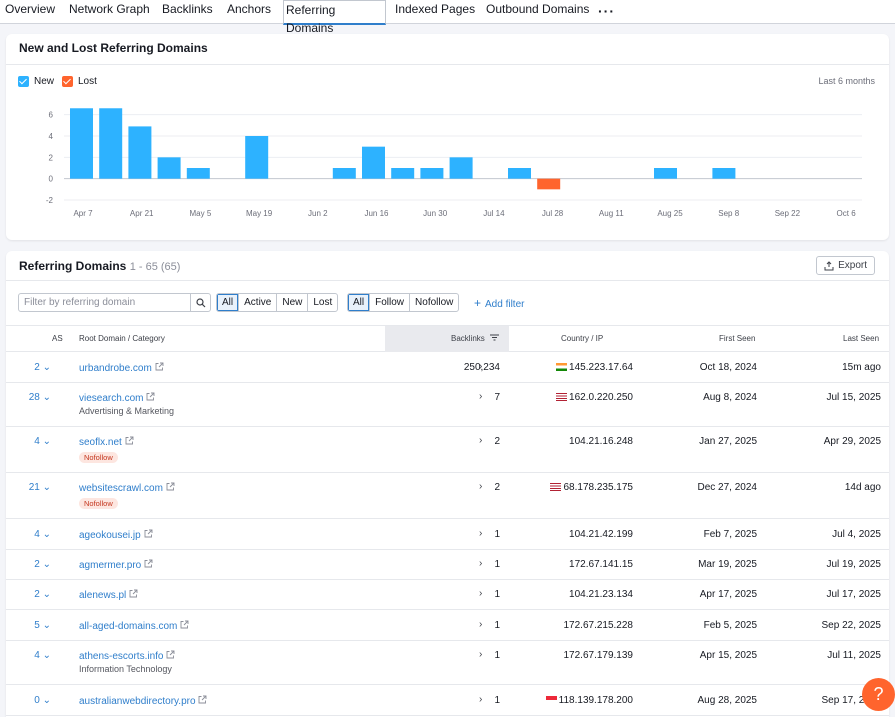  Describe the element at coordinates (31, 487) in the screenshot. I see `as-value: 21 ⌄` at that location.